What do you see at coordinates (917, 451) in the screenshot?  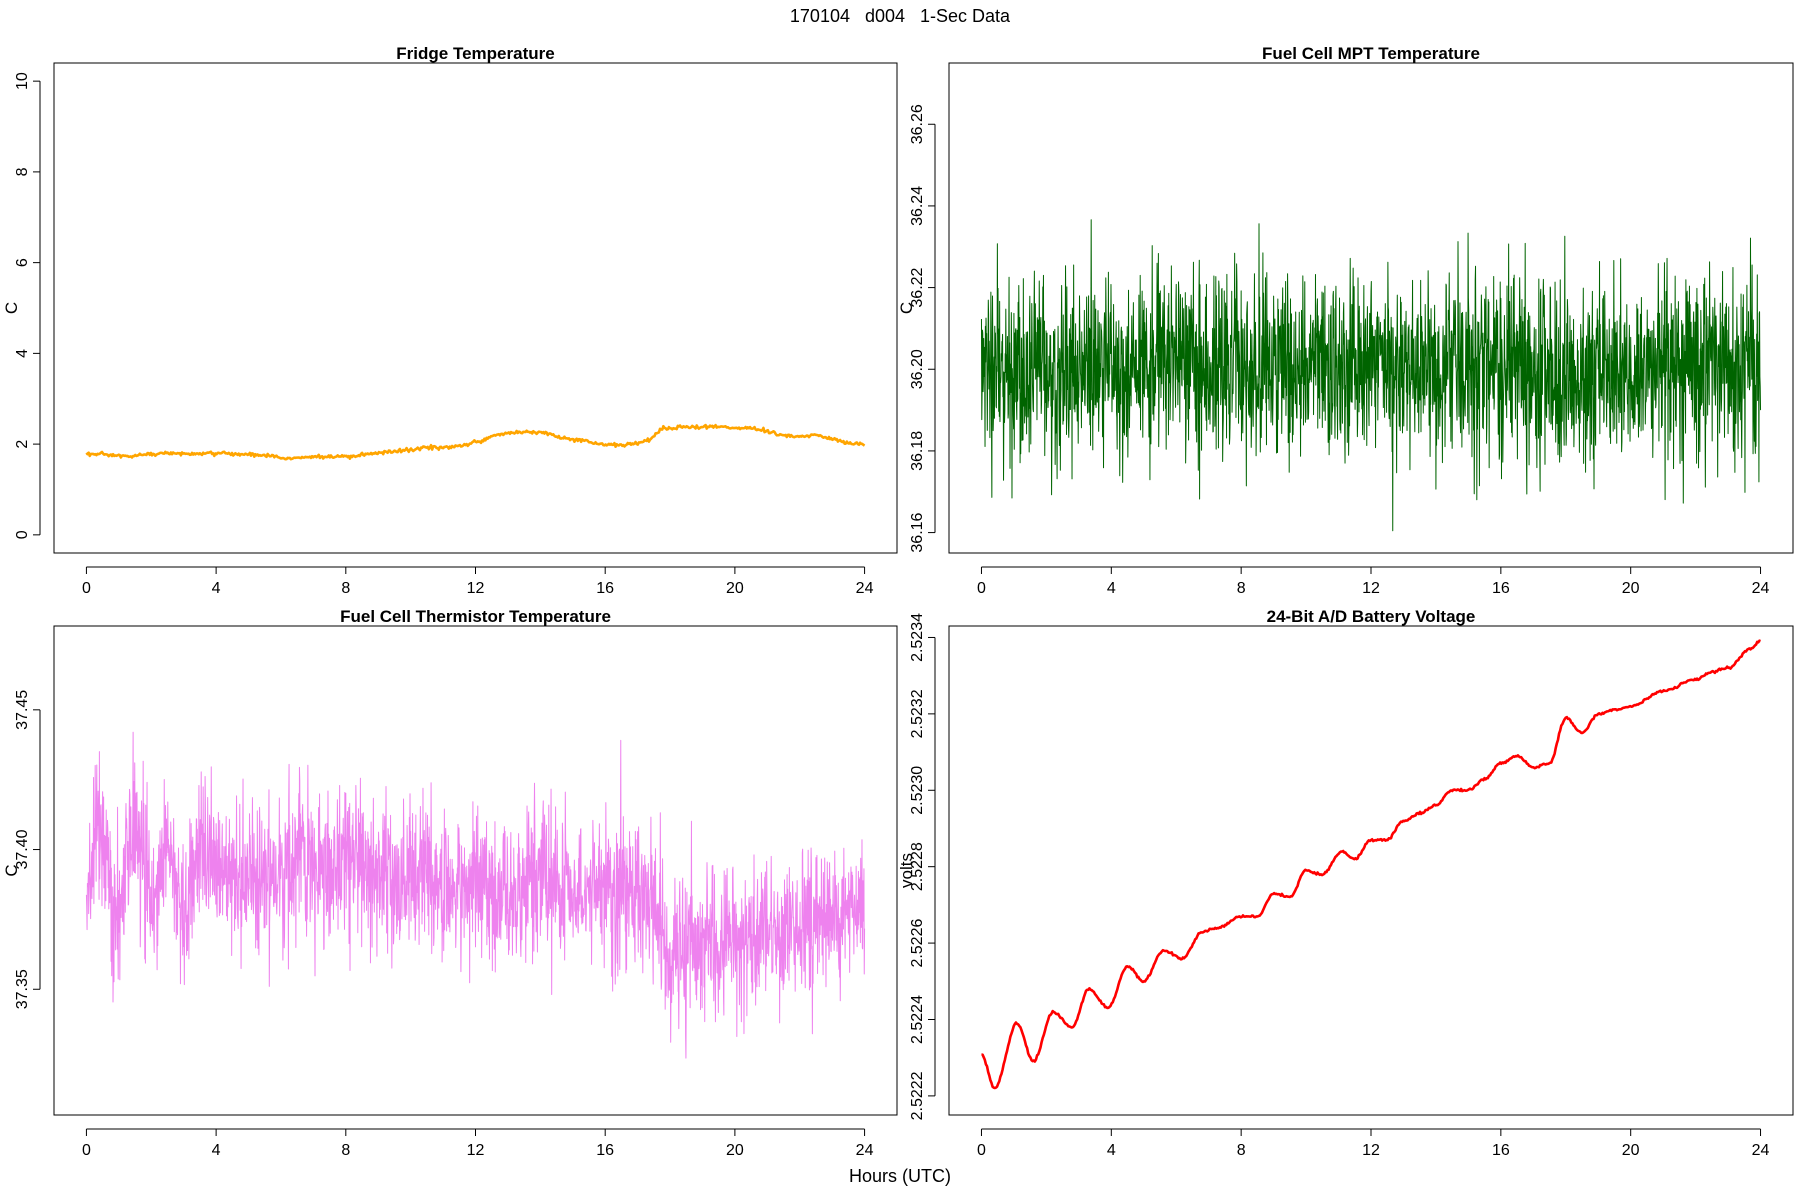 I see `mpt-y-tick-label: 36.18` at bounding box center [917, 451].